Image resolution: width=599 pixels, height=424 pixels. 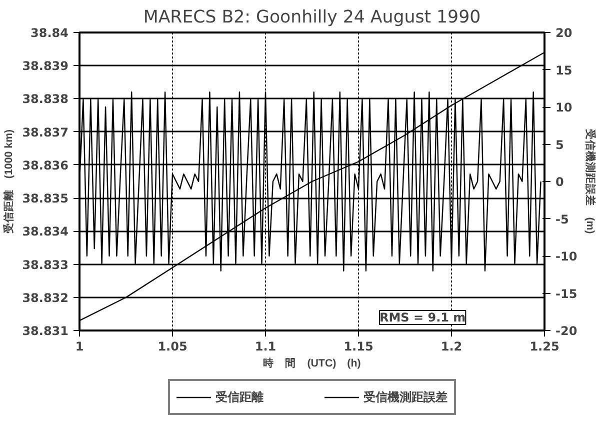 What do you see at coordinates (45, 297) in the screenshot?
I see `y-tick-label: 38.832` at bounding box center [45, 297].